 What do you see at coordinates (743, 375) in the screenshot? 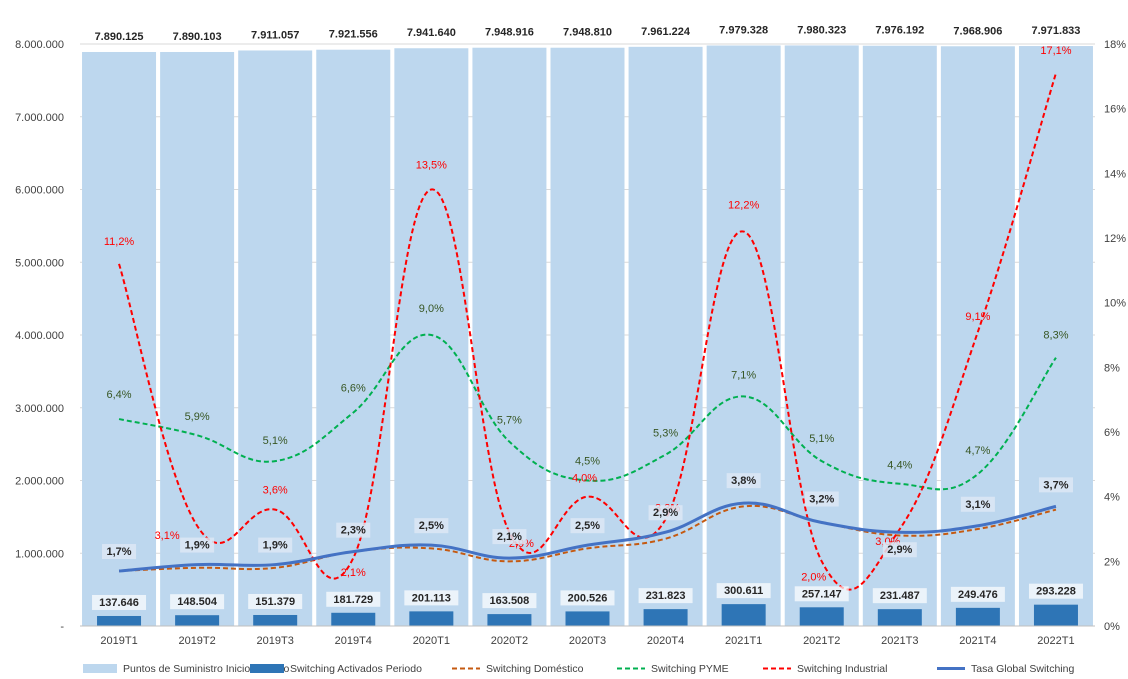
I see `label-switching-pyme: 7,1%` at bounding box center [743, 375].